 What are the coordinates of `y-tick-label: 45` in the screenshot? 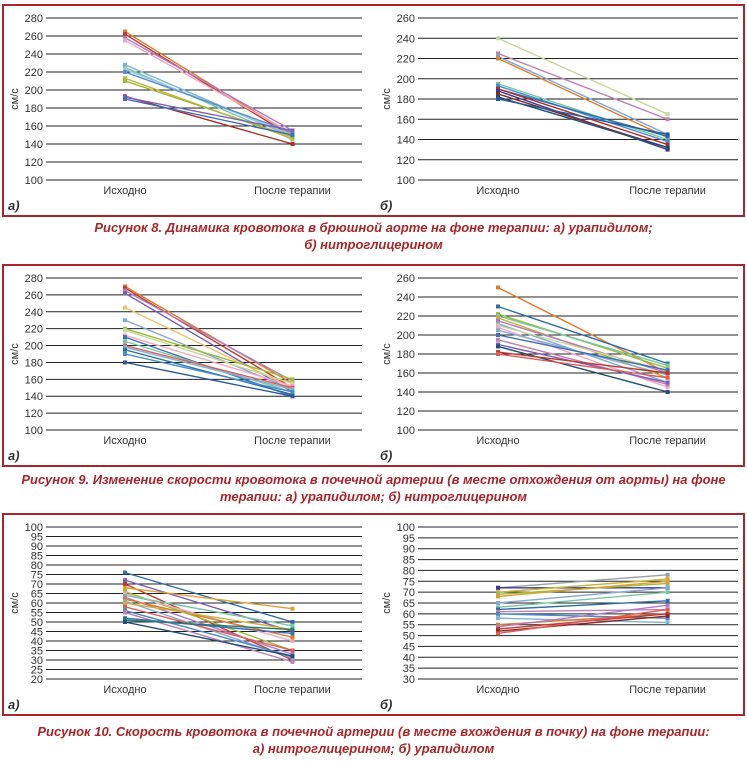 It's located at (409, 647).